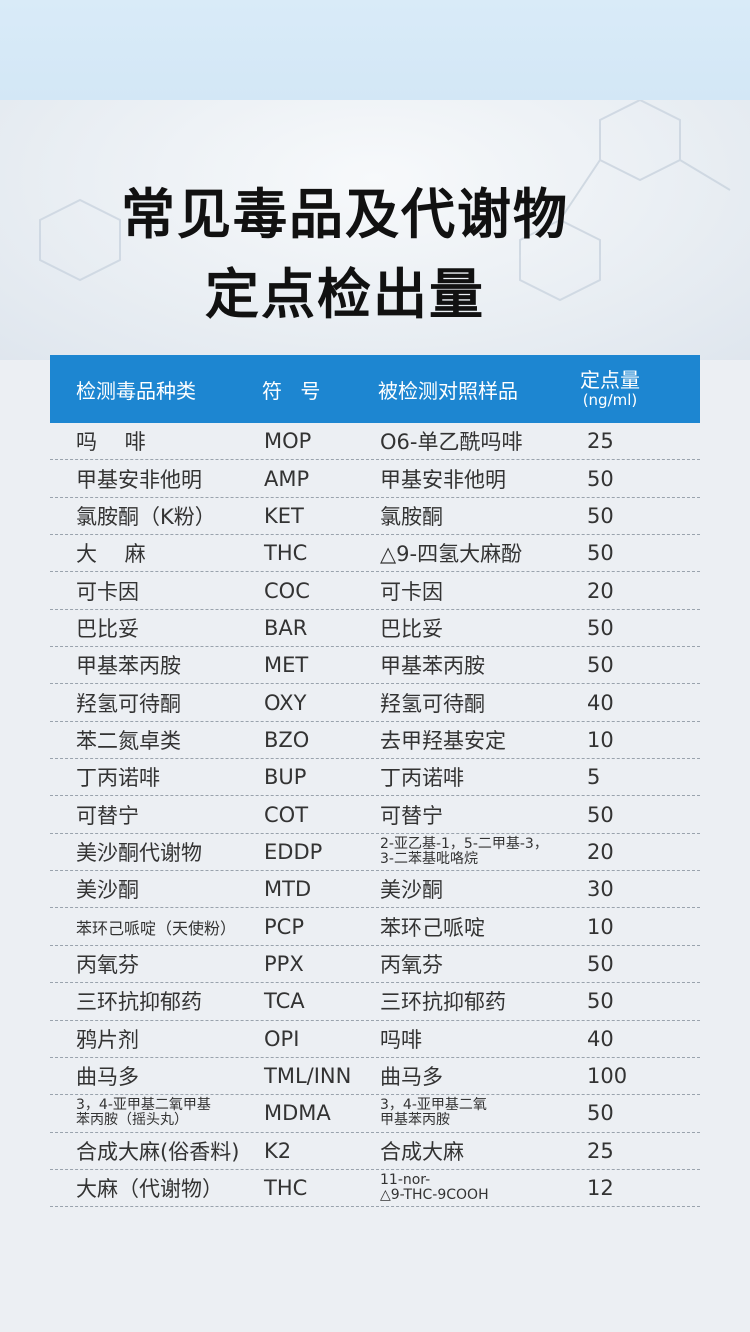 This screenshot has width=750, height=1332. I want to click on cell-reference: 丙氧芬, so click(411, 964).